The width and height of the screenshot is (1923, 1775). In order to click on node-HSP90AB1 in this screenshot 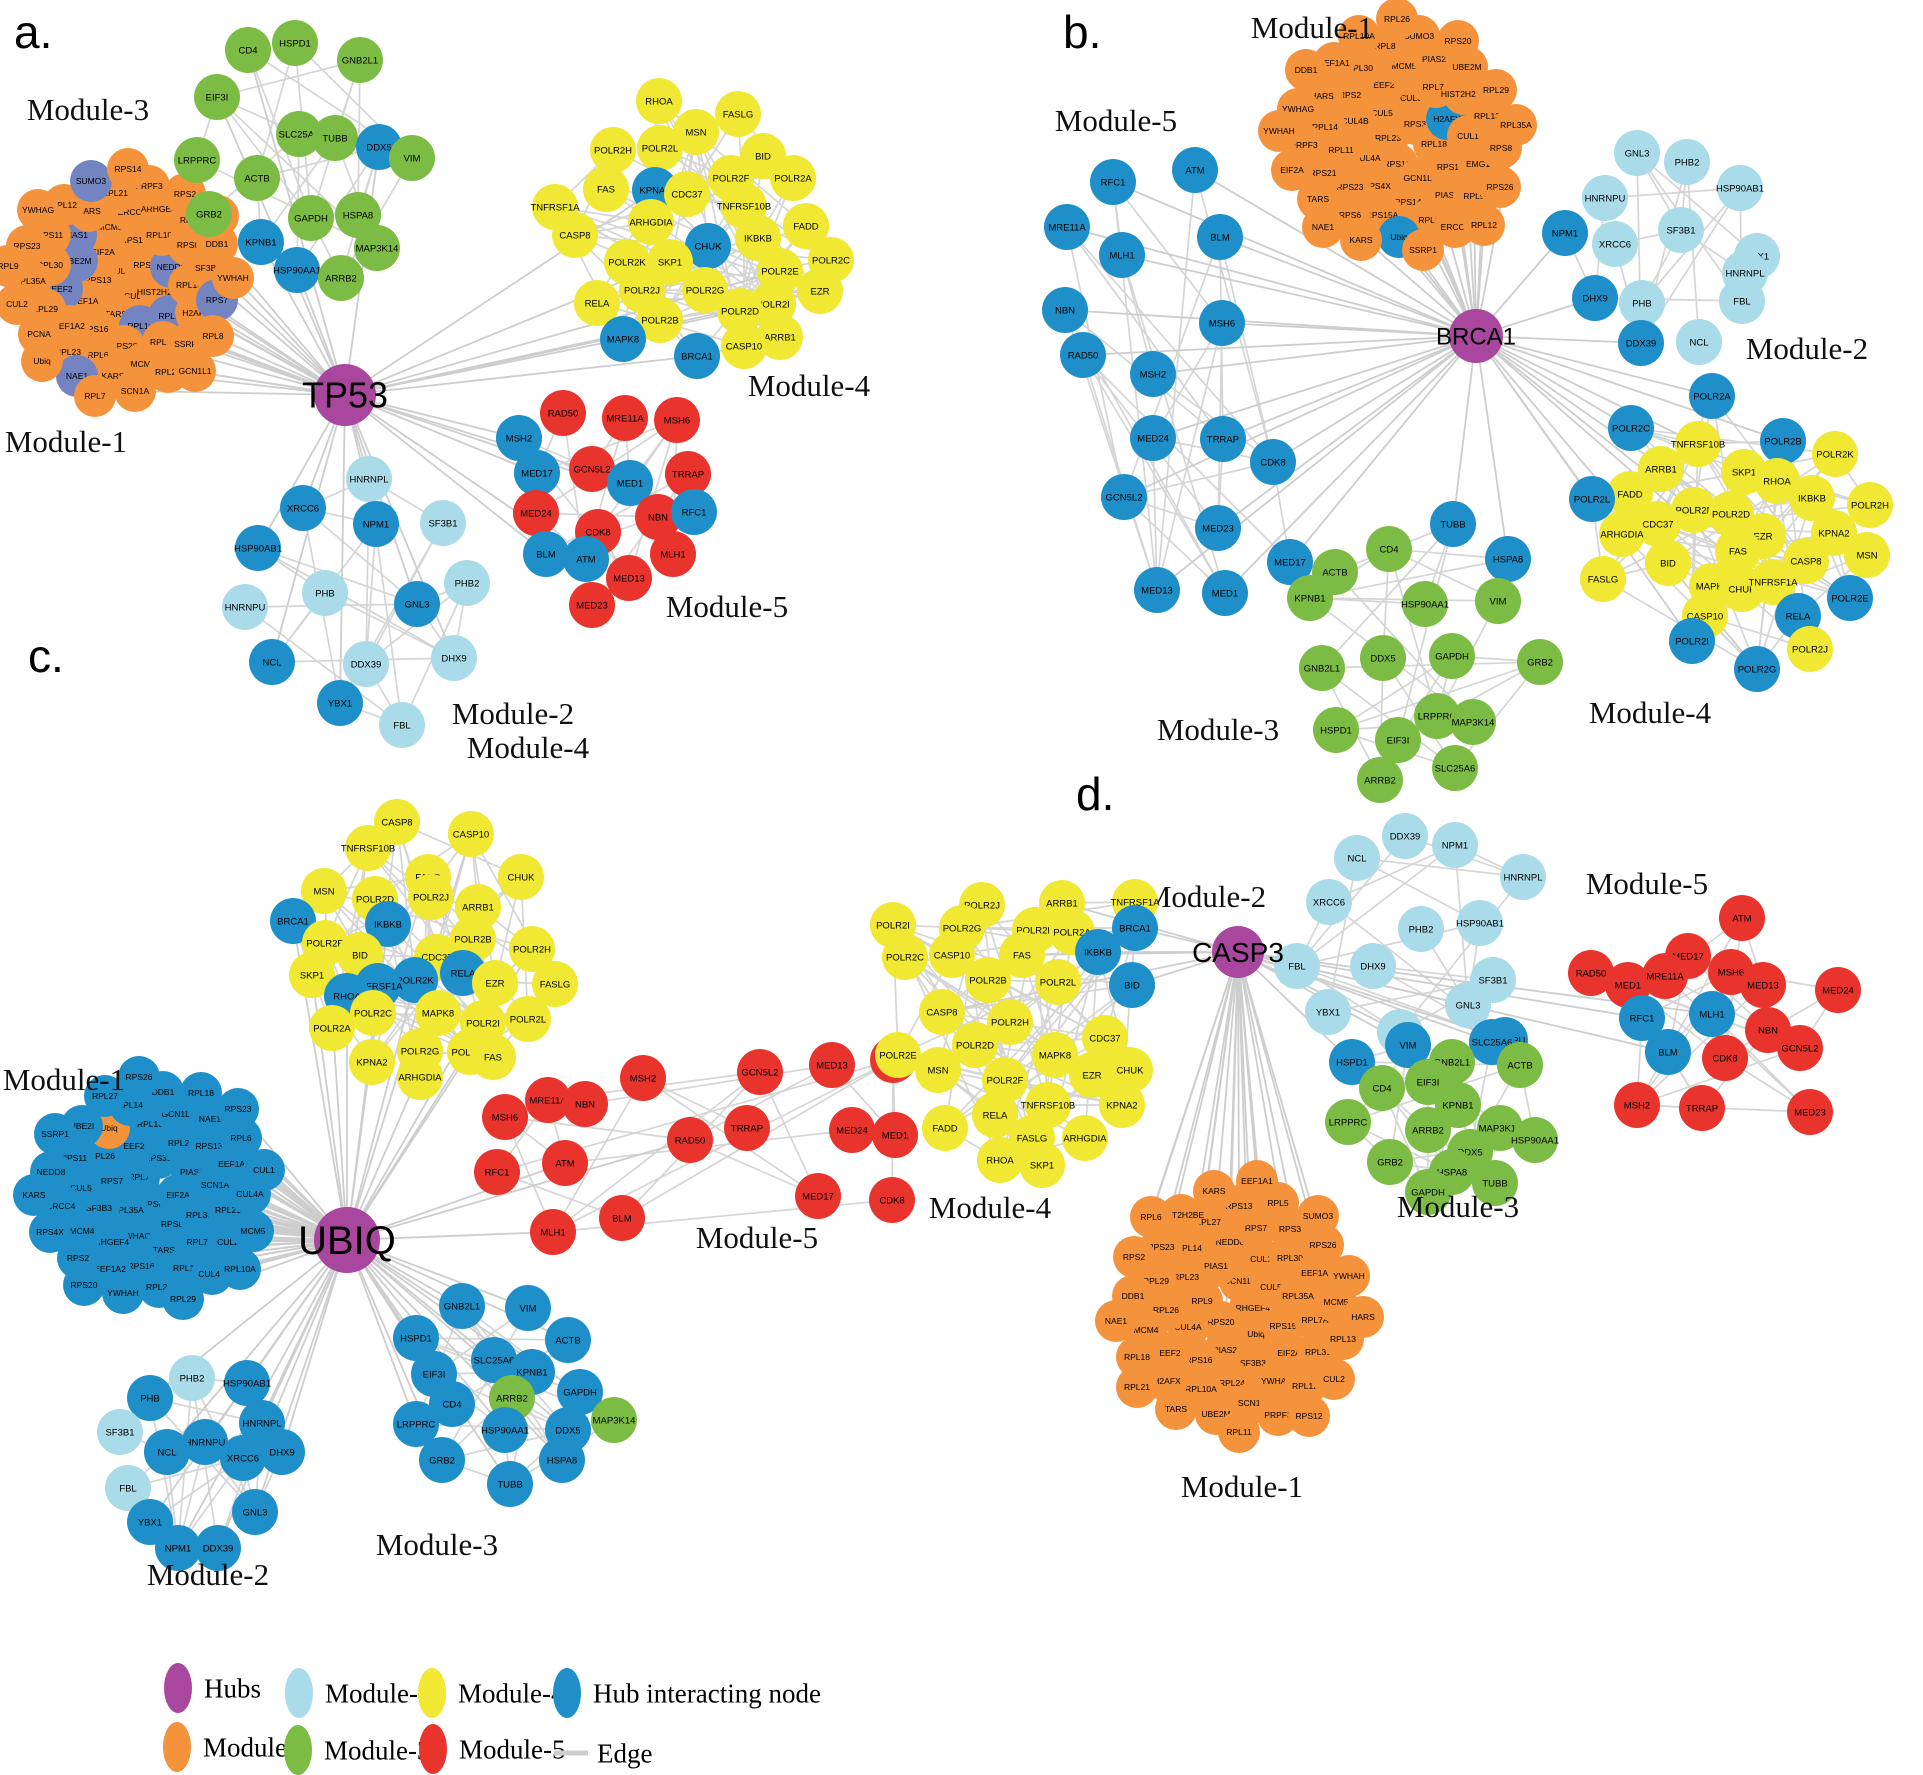, I will do `click(247, 1383)`.